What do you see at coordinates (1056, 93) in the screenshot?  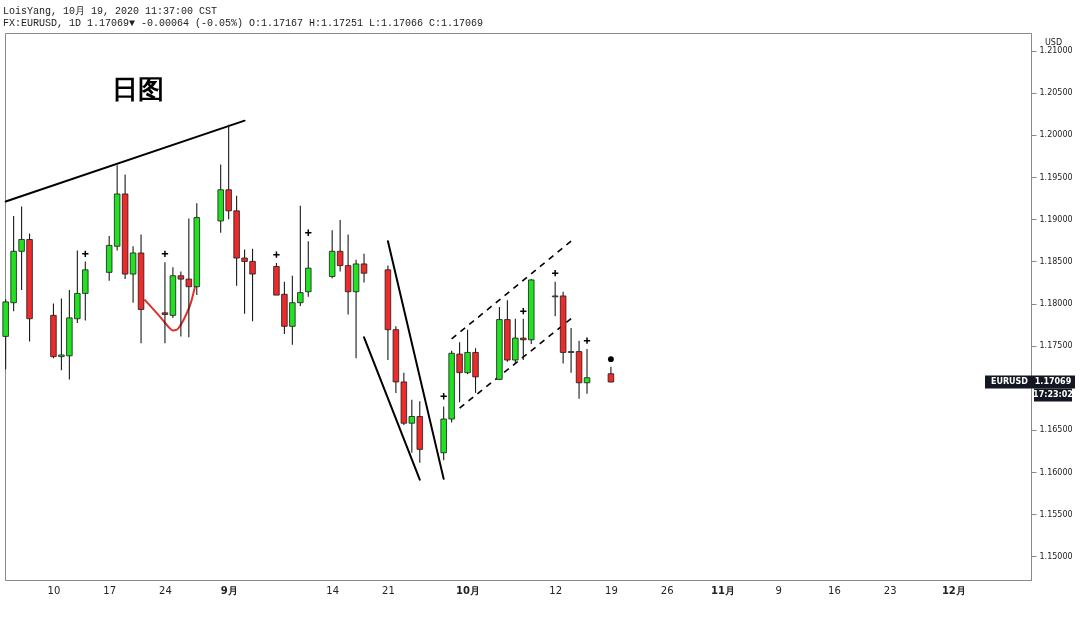 I see `y-tick-label: 1.20500` at bounding box center [1056, 93].